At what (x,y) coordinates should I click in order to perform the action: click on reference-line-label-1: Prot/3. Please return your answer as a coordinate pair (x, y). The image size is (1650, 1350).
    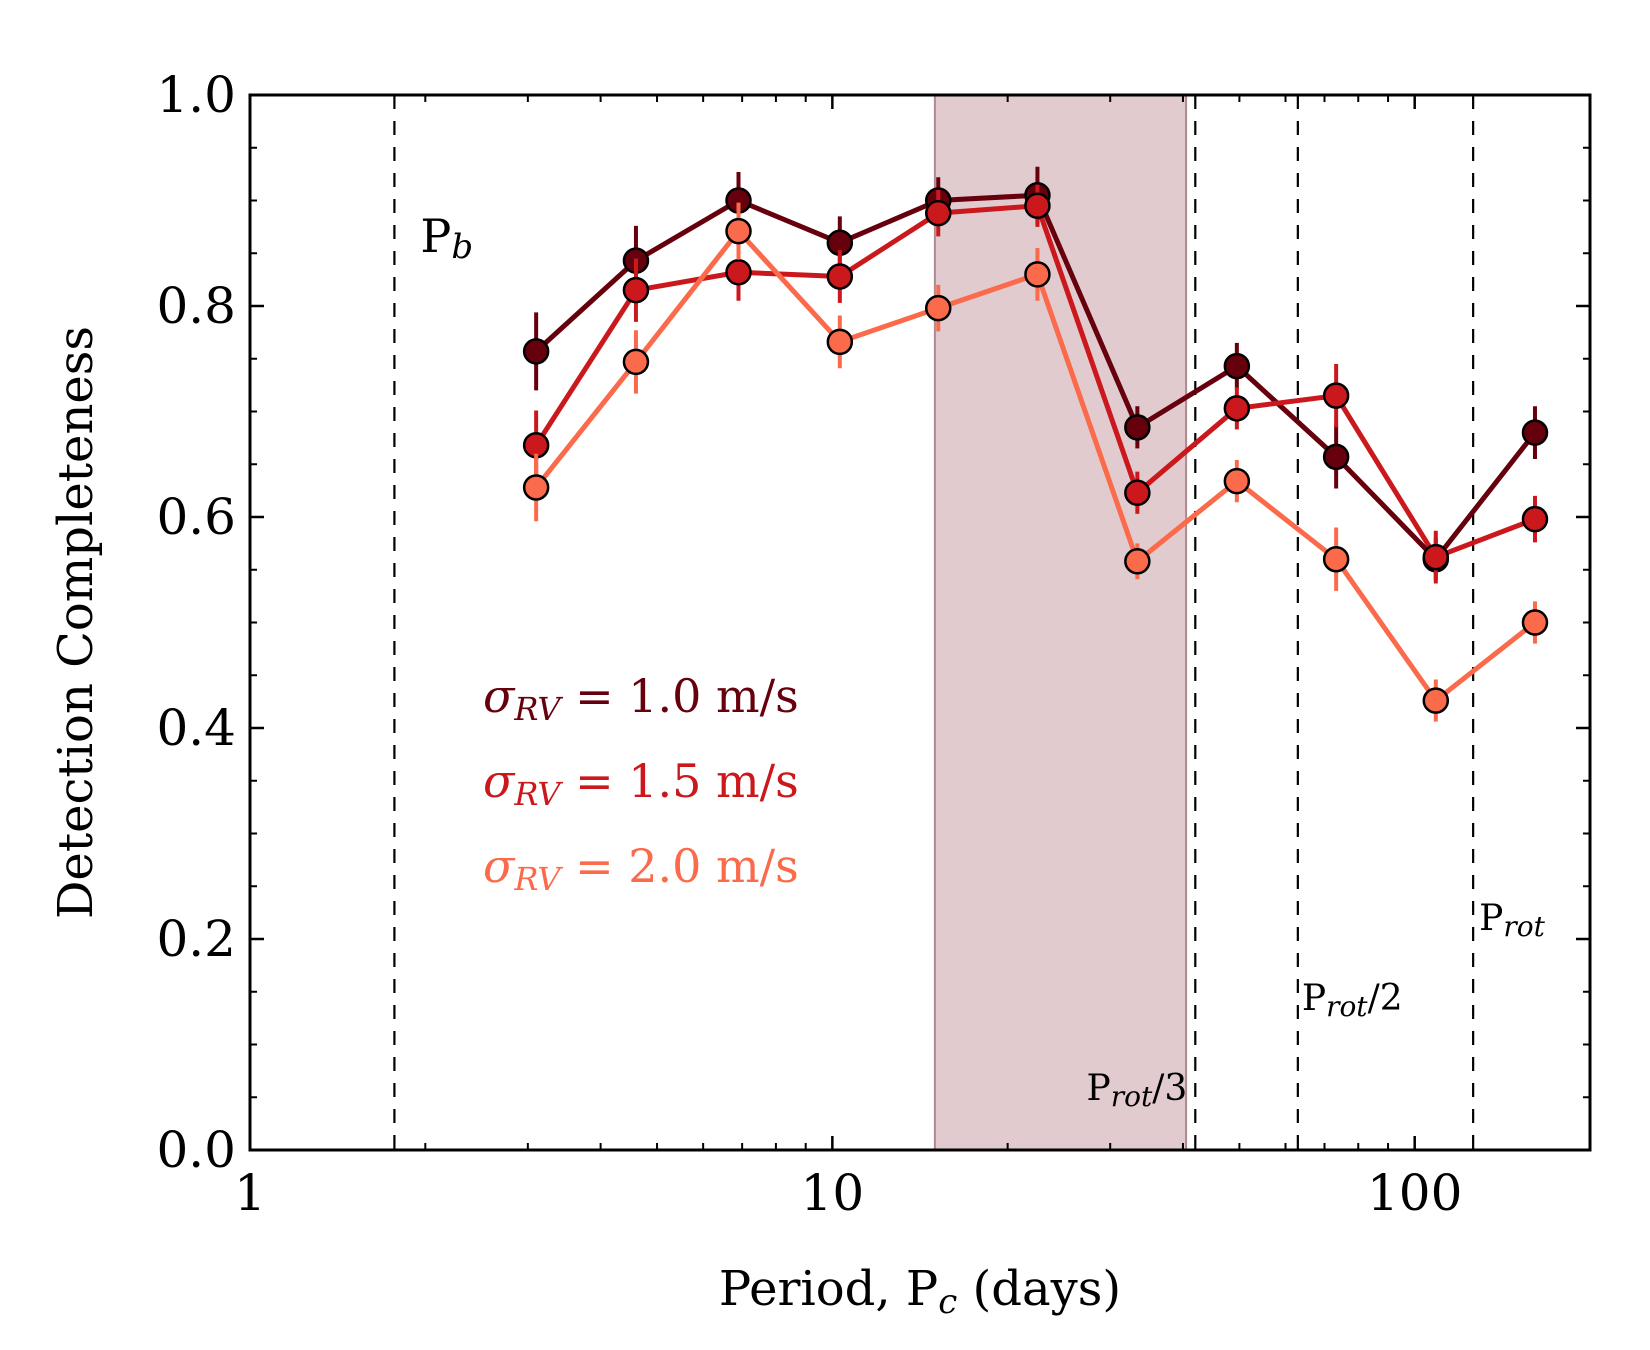
    Looking at the image, I should click on (1137, 1090).